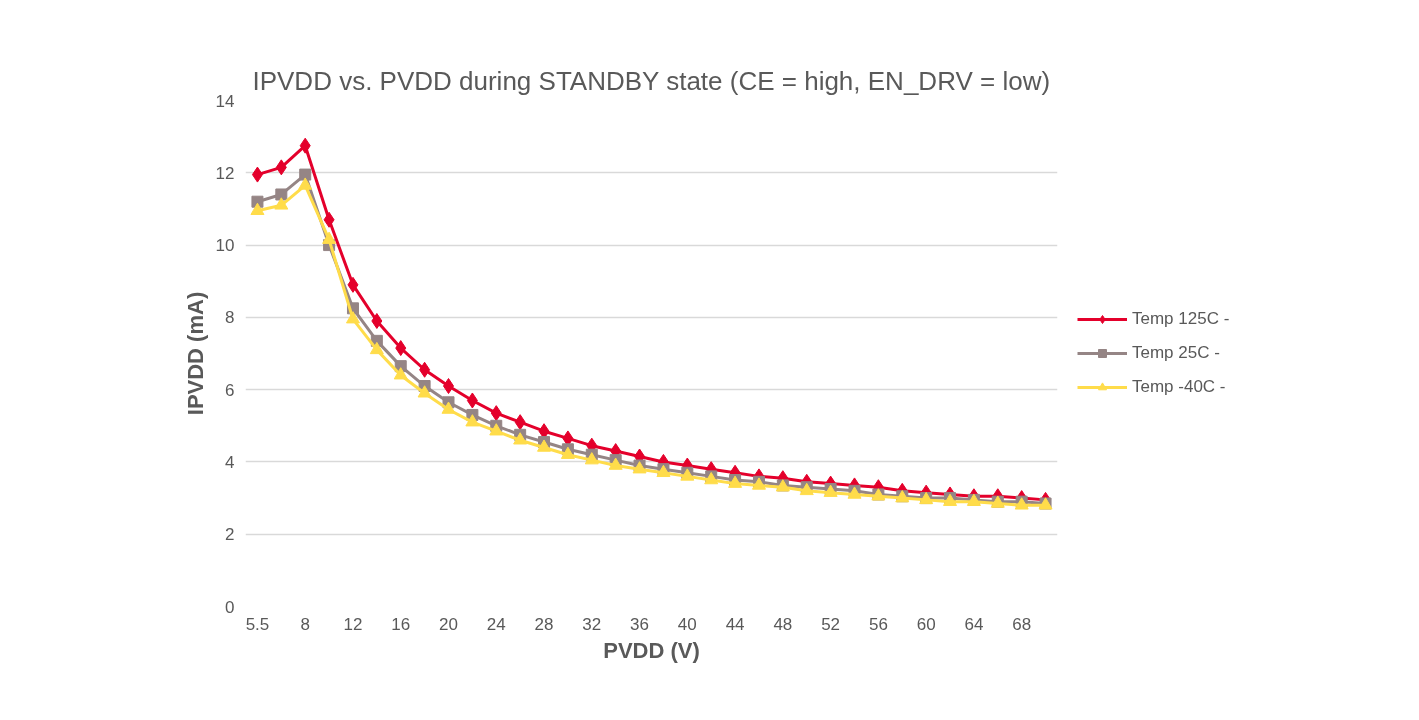 The height and width of the screenshot is (720, 1419). What do you see at coordinates (230, 535) in the screenshot?
I see `y-tick-label: 2` at bounding box center [230, 535].